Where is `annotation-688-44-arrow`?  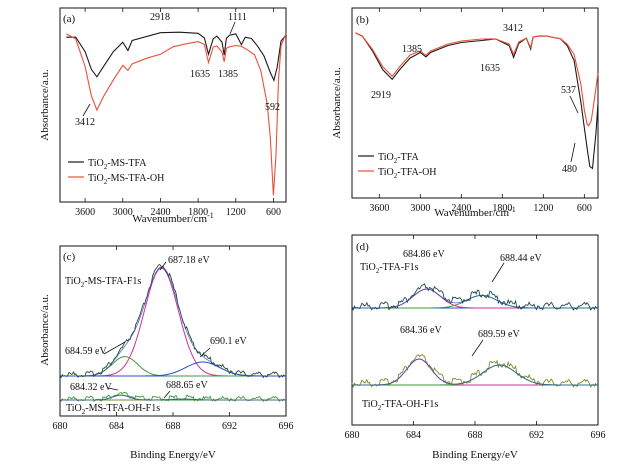 annotation-688-44-arrow is located at coordinates (498, 272).